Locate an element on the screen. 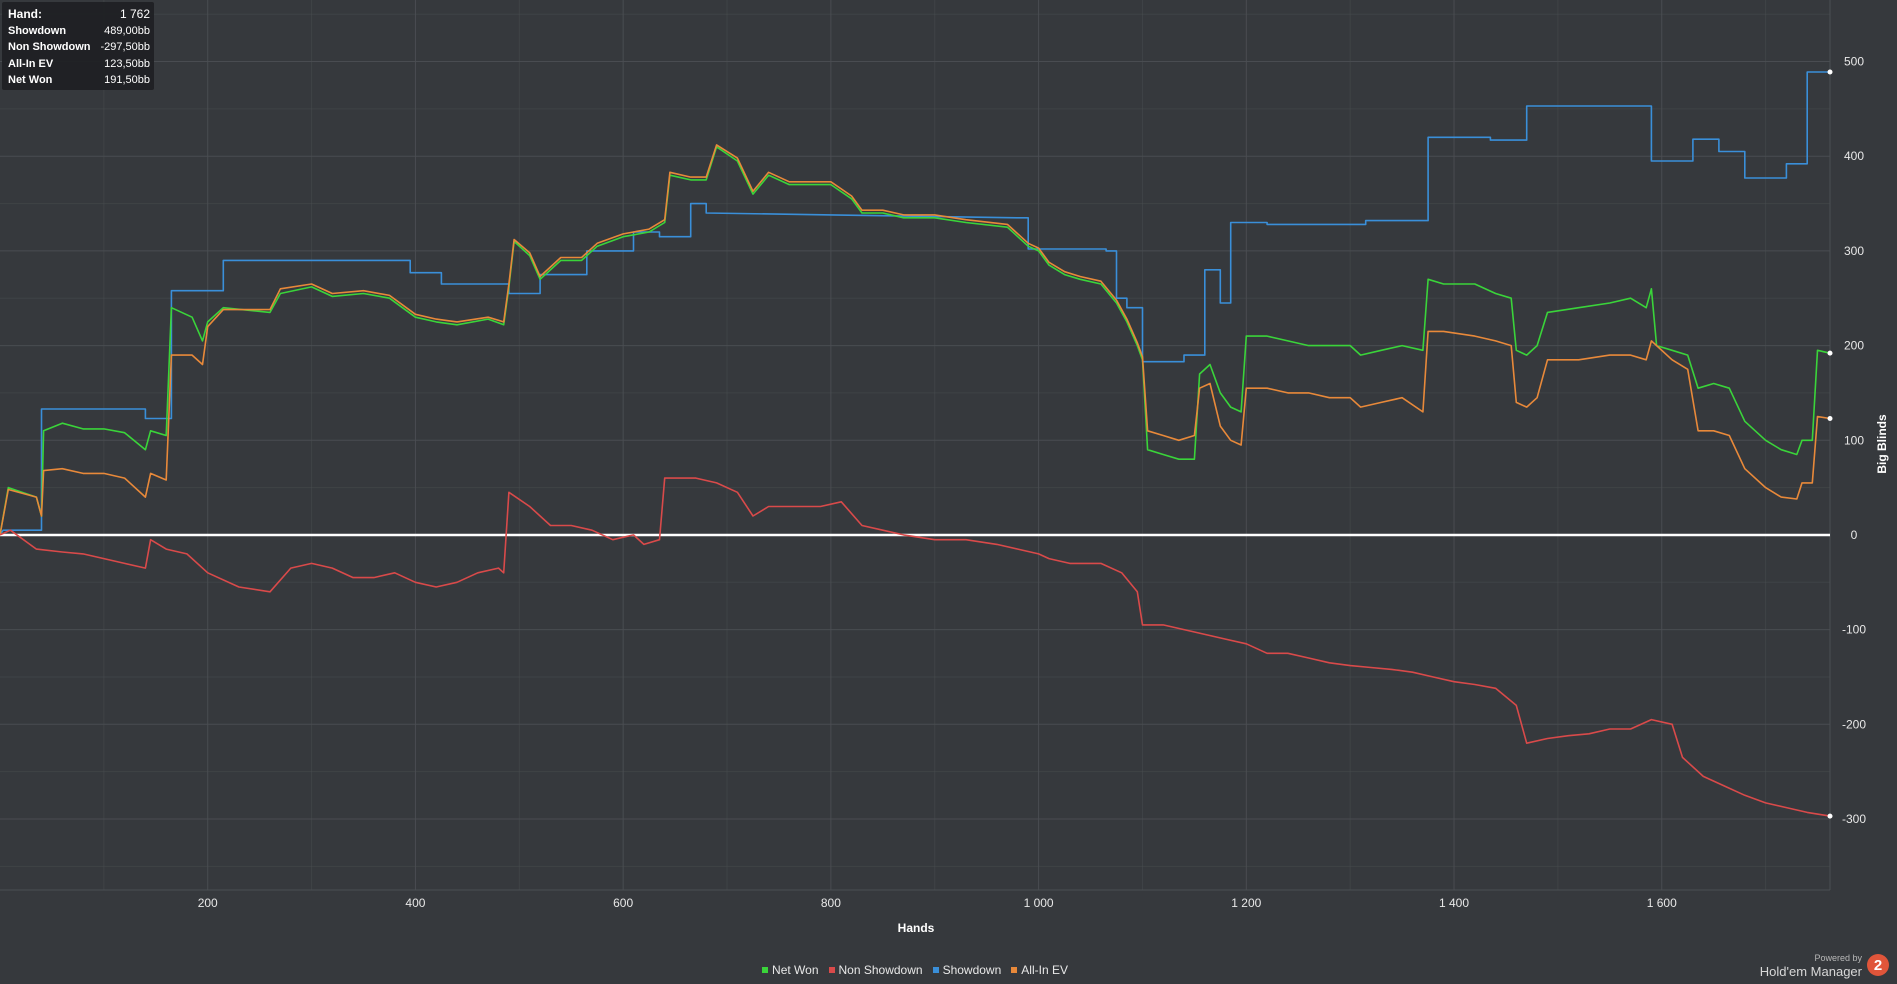  legend: Net Won Non Showdown Showdown All-In EV is located at coordinates (915, 970).